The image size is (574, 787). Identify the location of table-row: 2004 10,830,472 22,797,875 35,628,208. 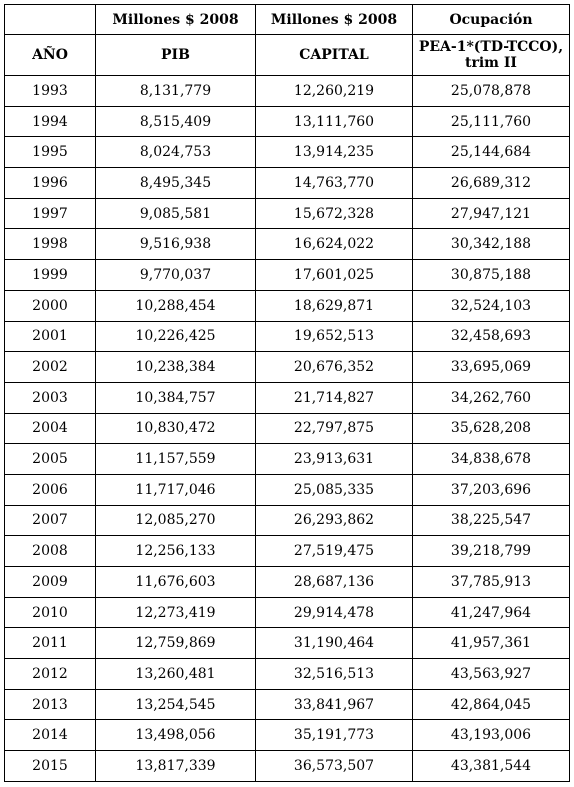
(287, 428).